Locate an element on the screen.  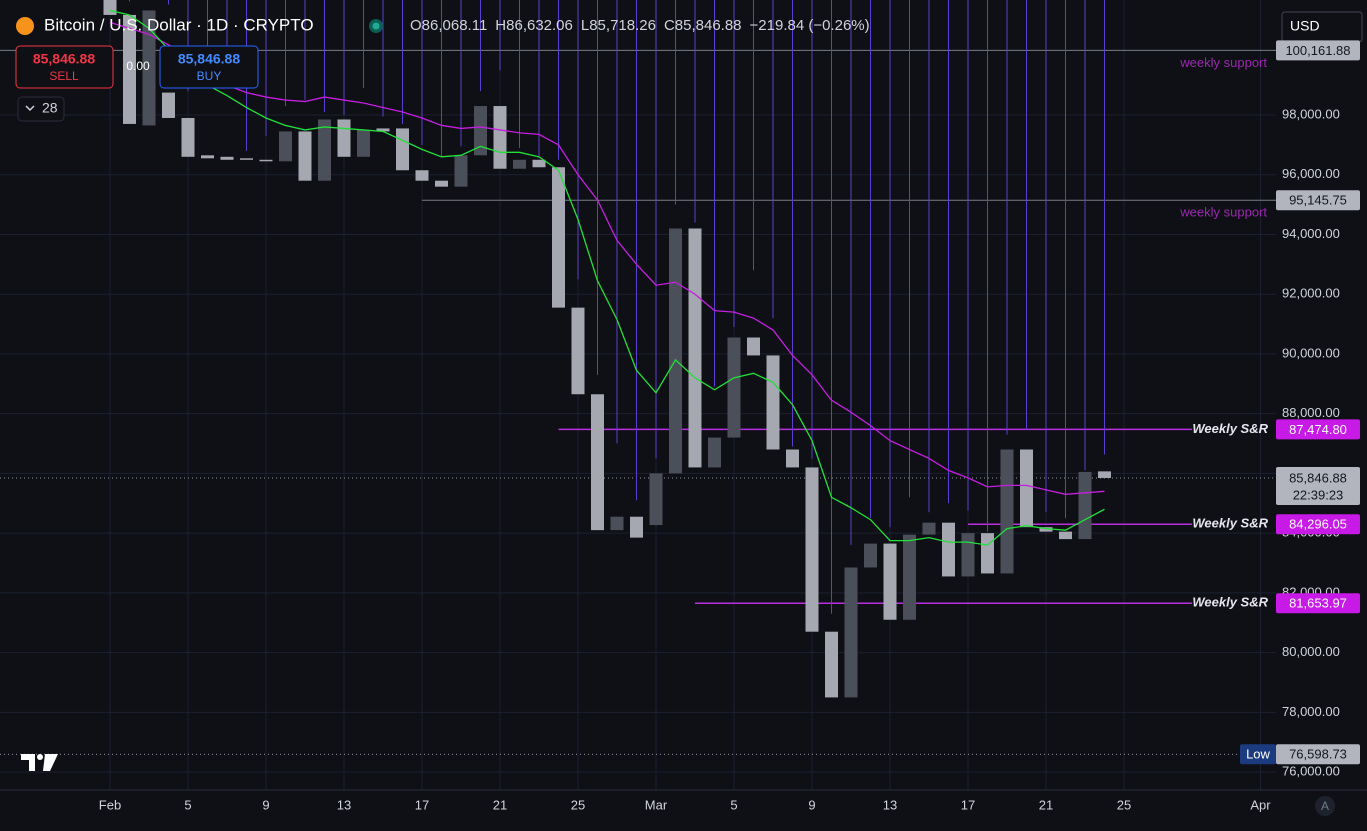
current-price-tag-bg is located at coordinates (1318, 485).